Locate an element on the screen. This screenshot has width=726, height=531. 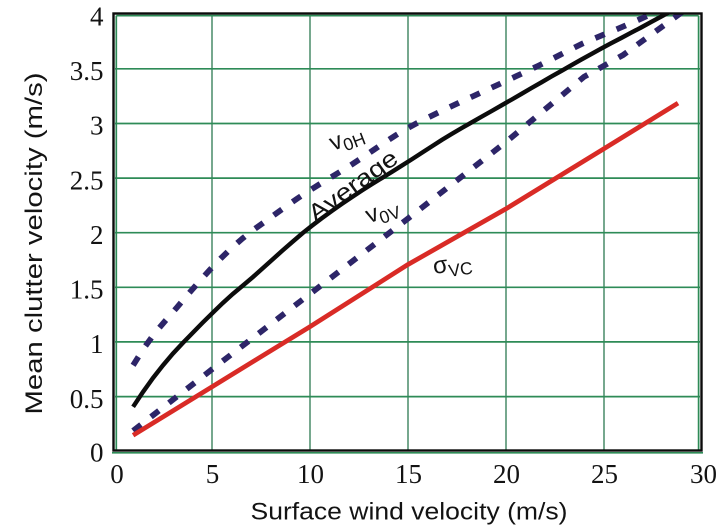
svg-text: 0.5 is located at coordinates (87, 399).